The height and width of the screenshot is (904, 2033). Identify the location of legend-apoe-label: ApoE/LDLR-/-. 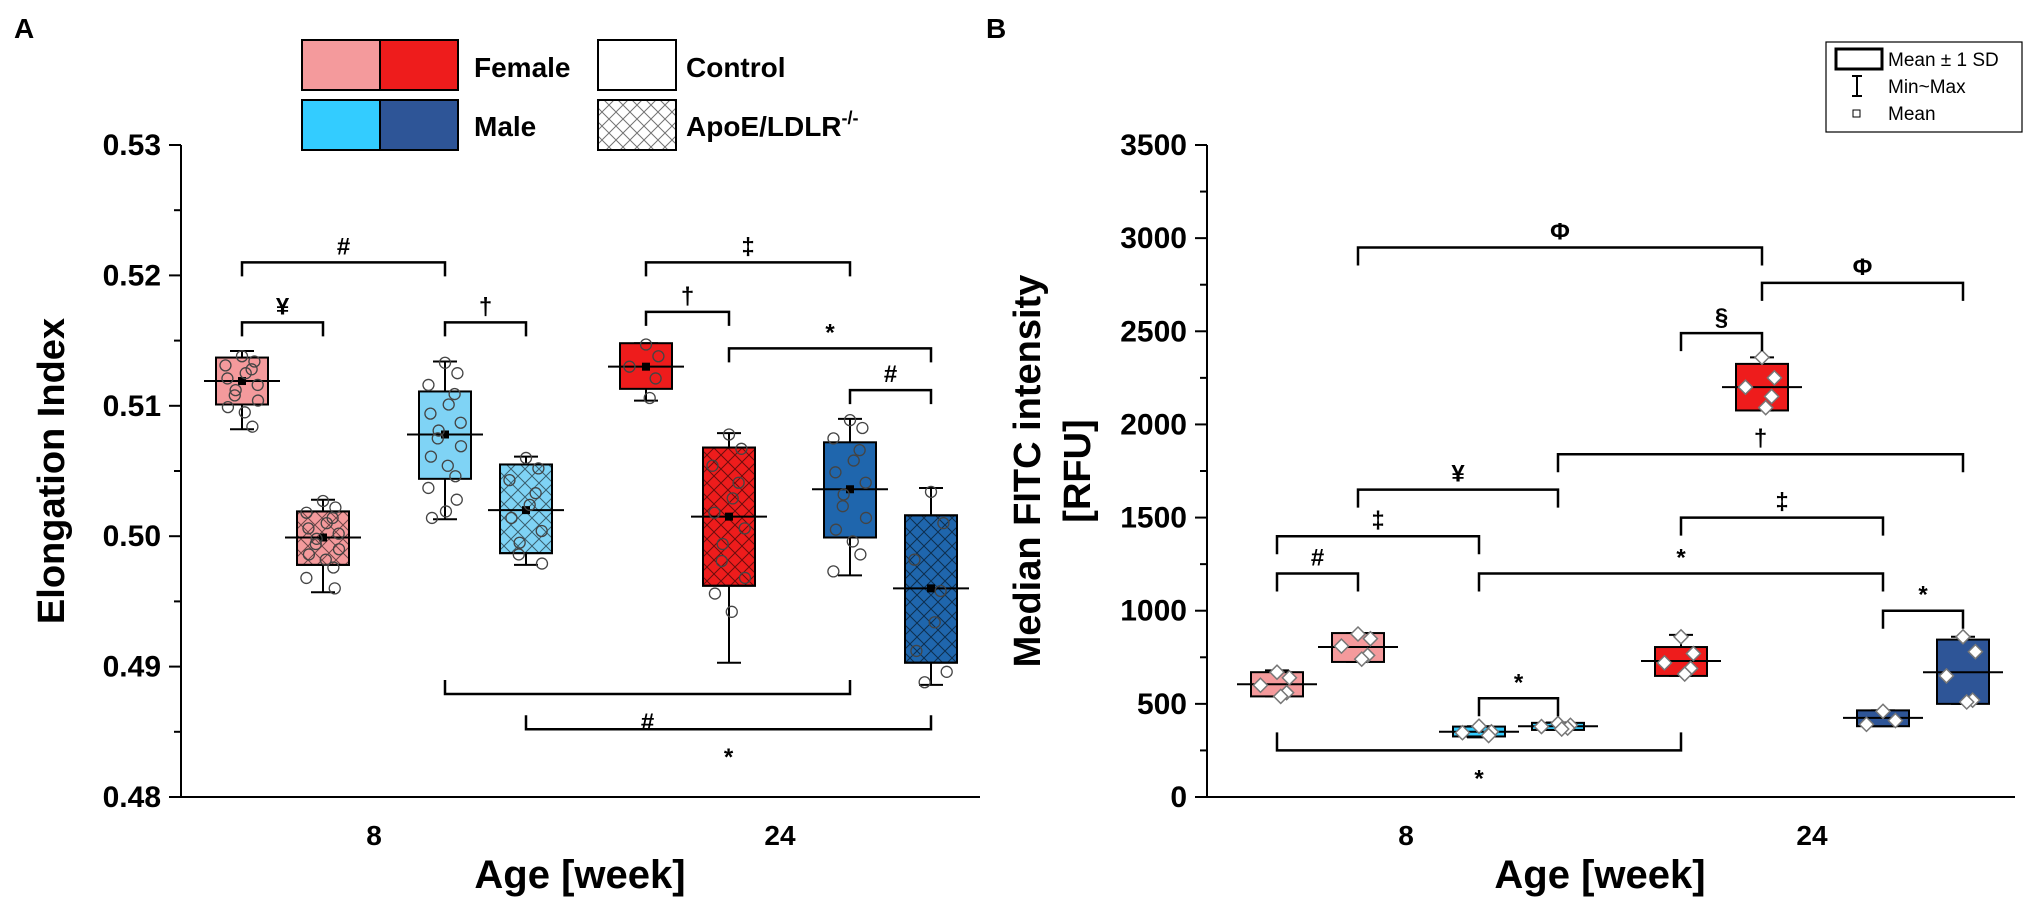
(772, 125).